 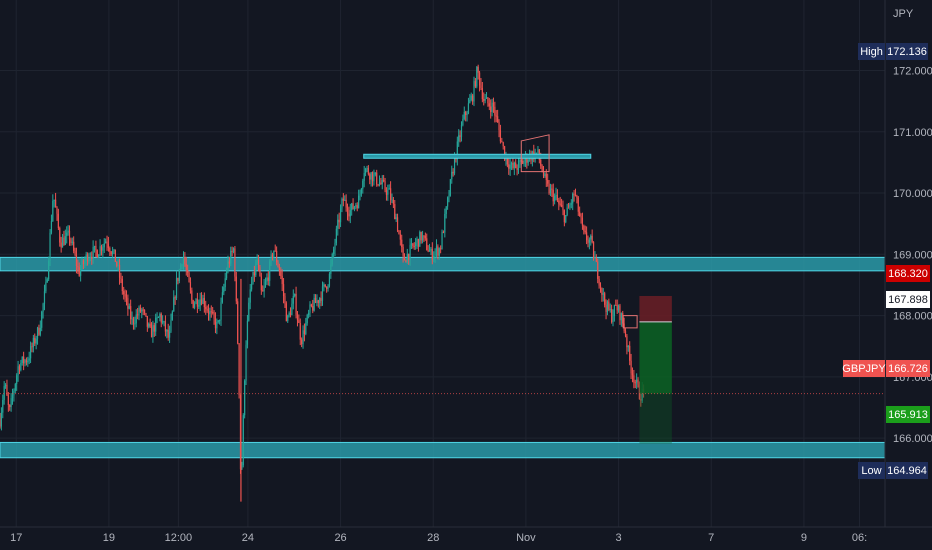 What do you see at coordinates (630, 322) in the screenshot?
I see `flag-pattern` at bounding box center [630, 322].